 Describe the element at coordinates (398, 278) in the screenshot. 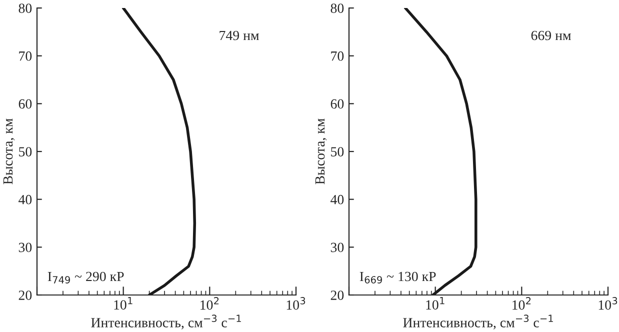

I see `annotation: I$_{669}$ ~ 130 кР` at that location.